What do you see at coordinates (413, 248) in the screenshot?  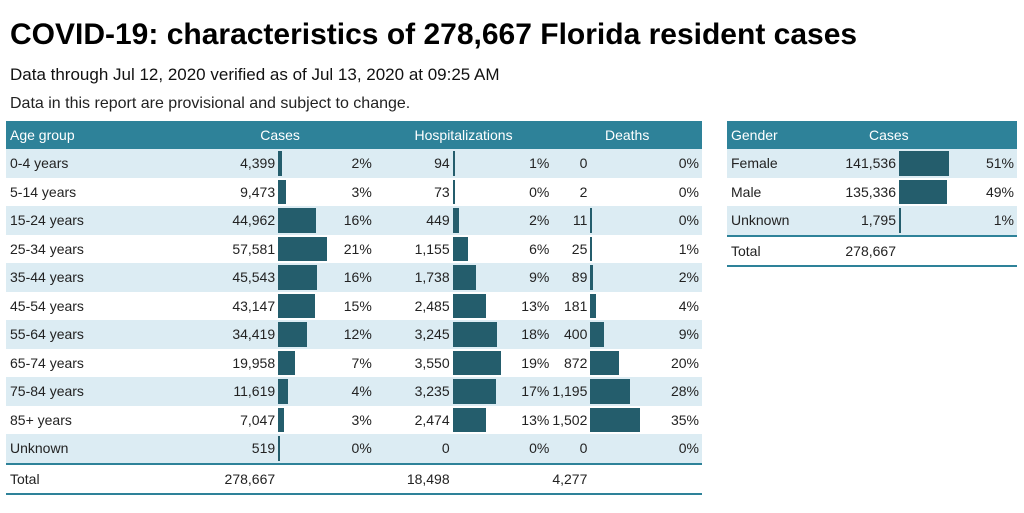 I see `hospitalizations-value: 1,155` at bounding box center [413, 248].